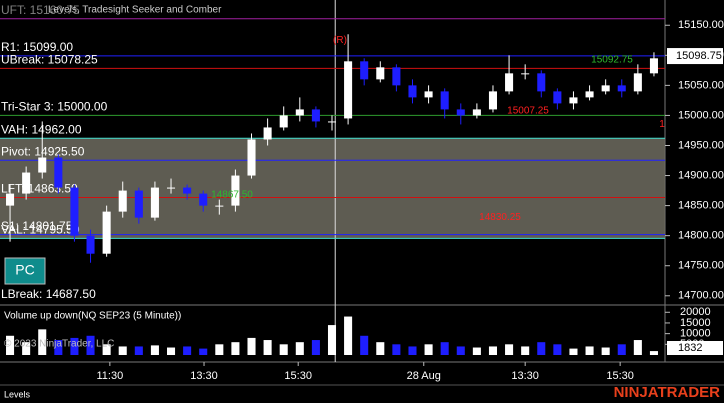 This screenshot has height=403, width=724. Describe the element at coordinates (41, 129) in the screenshot. I see `level-label: VAH: 14962.00` at that location.